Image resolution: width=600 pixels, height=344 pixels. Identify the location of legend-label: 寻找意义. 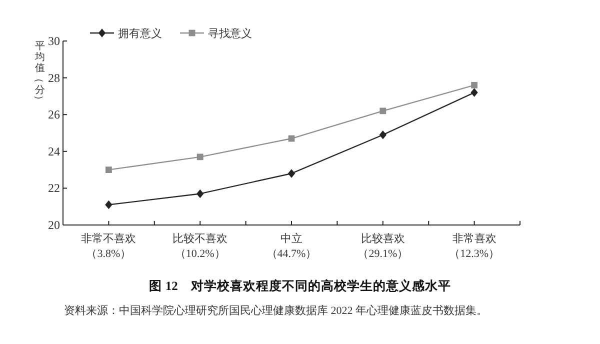
(230, 33).